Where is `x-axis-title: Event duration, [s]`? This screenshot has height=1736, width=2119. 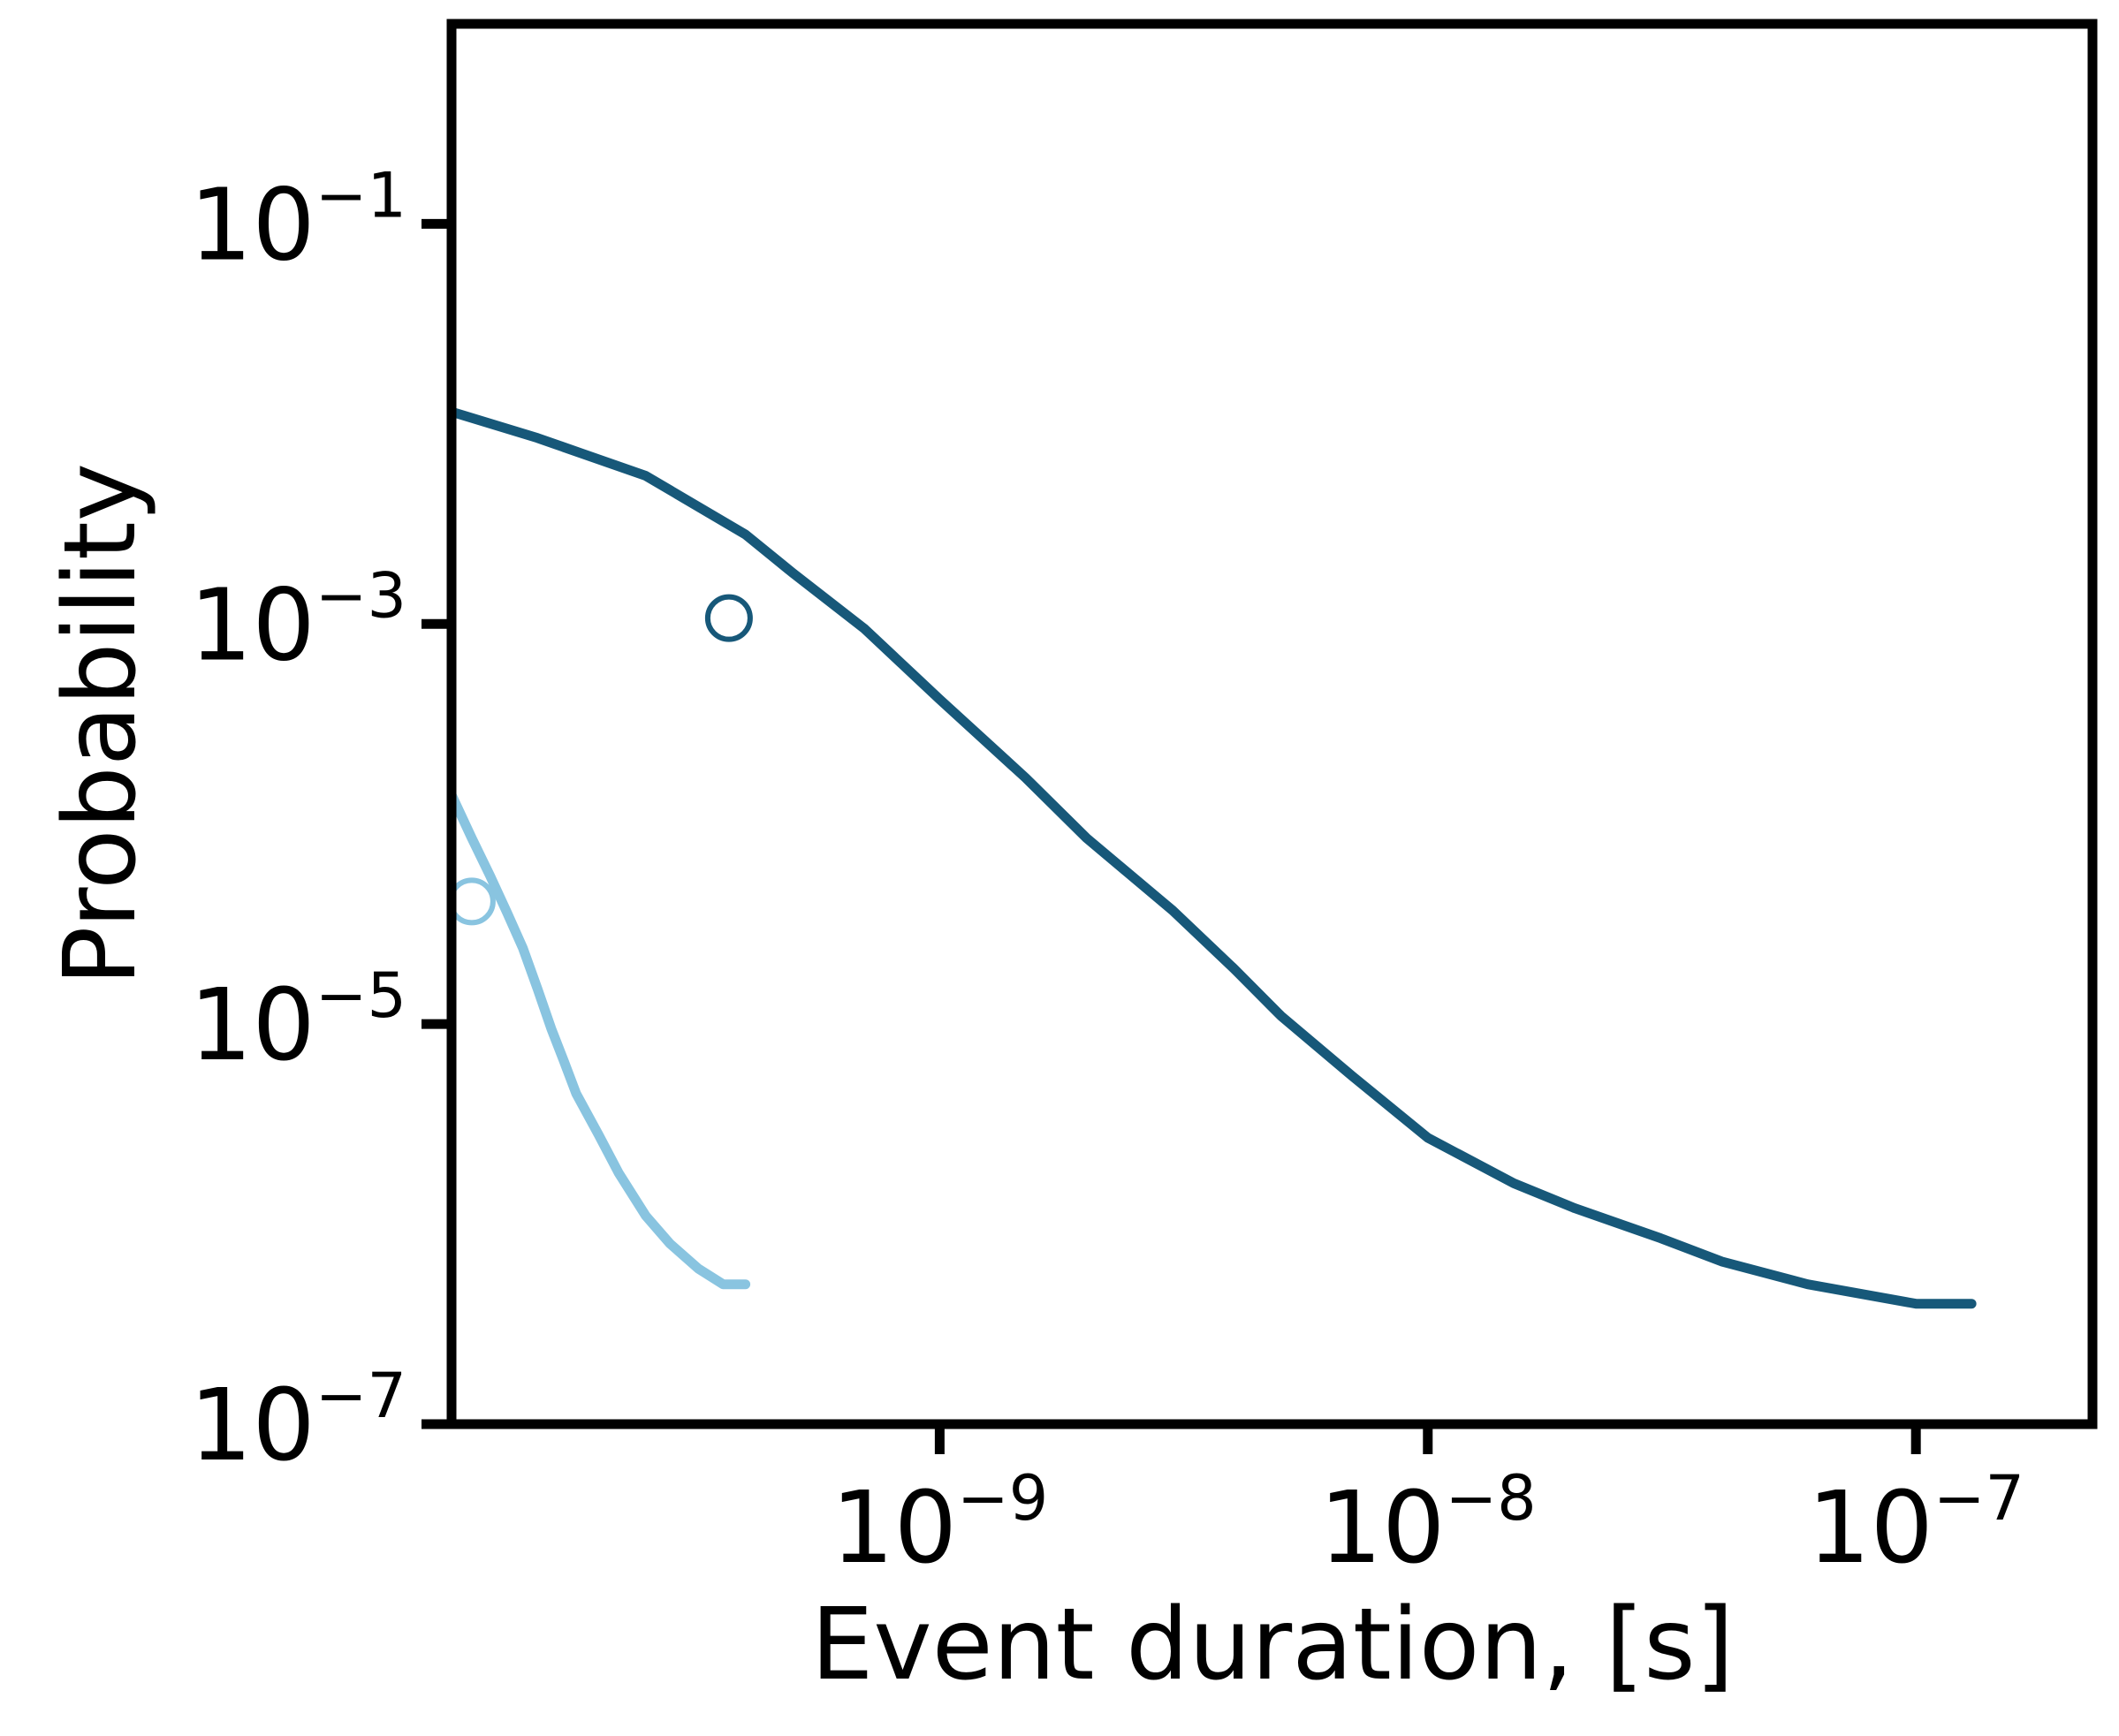
x-axis-title: Event duration, [s] is located at coordinates (1273, 1645).